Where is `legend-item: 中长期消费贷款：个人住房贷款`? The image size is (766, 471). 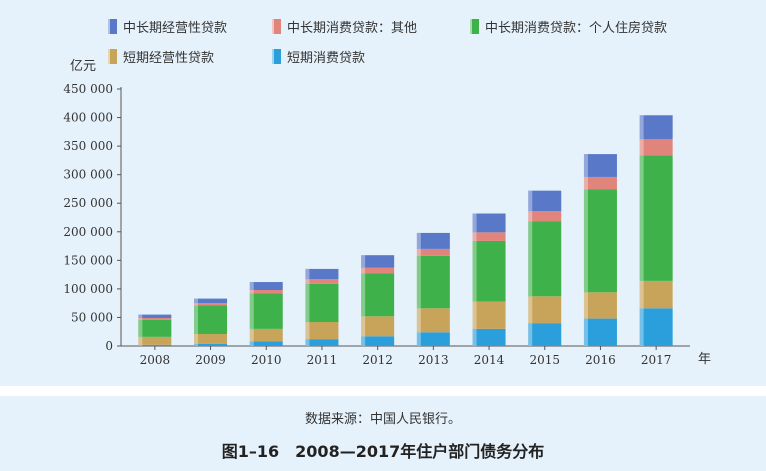 legend-item: 中长期消费贷款：个人住房贷款 is located at coordinates (568, 26).